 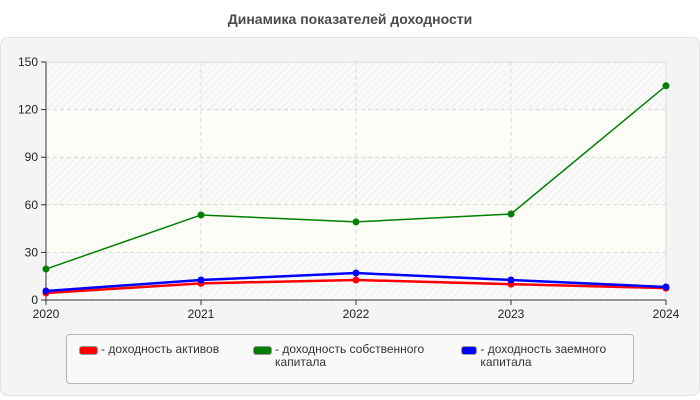 What do you see at coordinates (511, 314) in the screenshot?
I see `x-tick-label: 2023` at bounding box center [511, 314].